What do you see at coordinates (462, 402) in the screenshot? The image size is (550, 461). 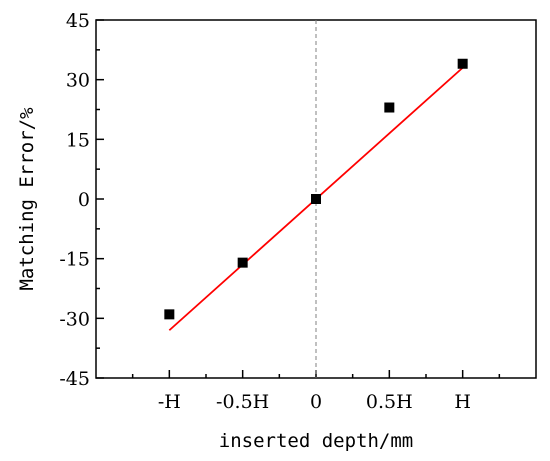 I see `x-tick-label: H` at bounding box center [462, 402].